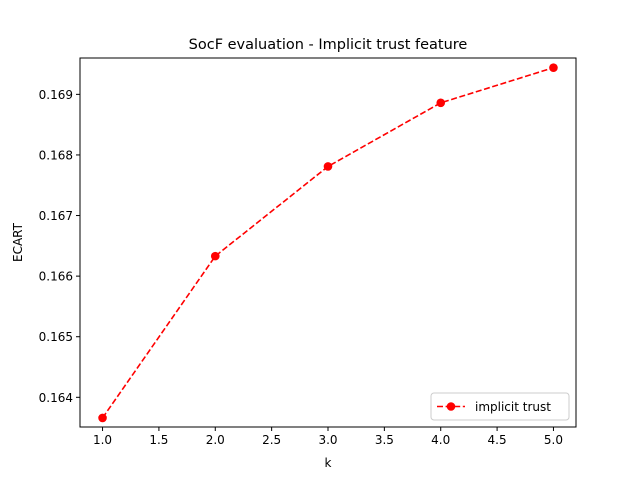  I want to click on y-tick-label: 0.168, so click(56, 155).